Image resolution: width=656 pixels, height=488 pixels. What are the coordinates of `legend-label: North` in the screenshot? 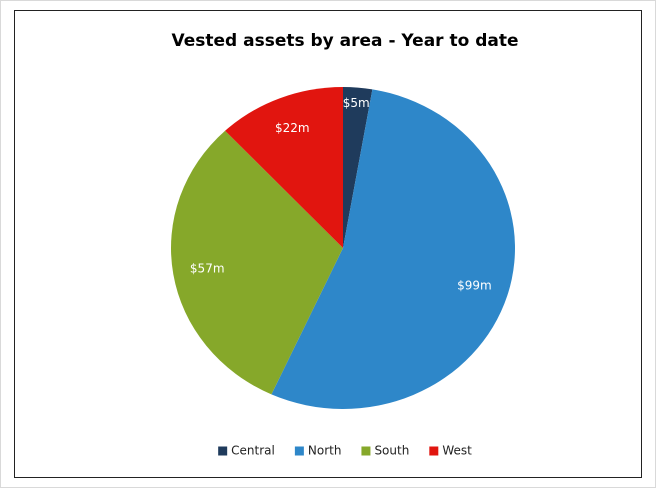 It's located at (325, 451).